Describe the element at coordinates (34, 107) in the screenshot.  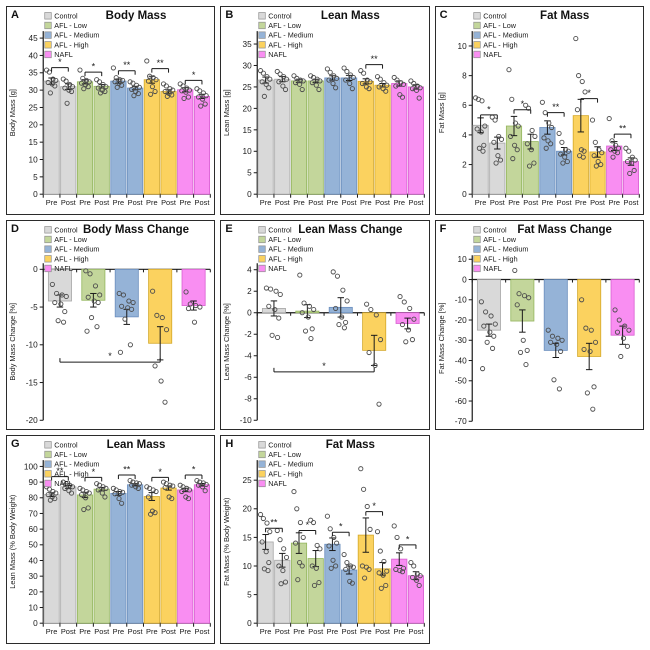
I see `svg-text: 25` at that location.